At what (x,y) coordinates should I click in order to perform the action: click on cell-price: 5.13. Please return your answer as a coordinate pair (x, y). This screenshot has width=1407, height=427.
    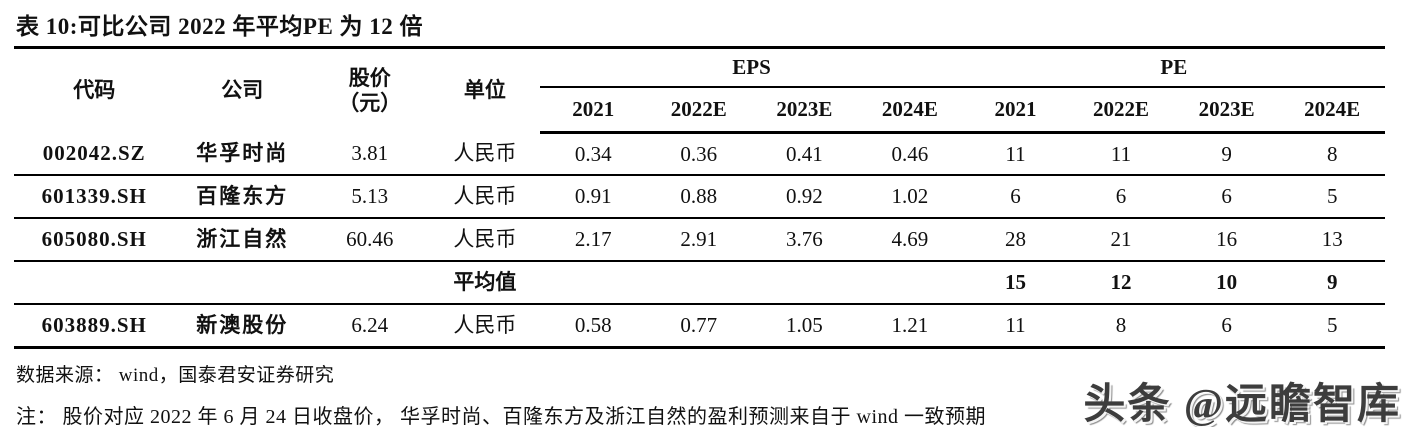
    Looking at the image, I should click on (370, 197).